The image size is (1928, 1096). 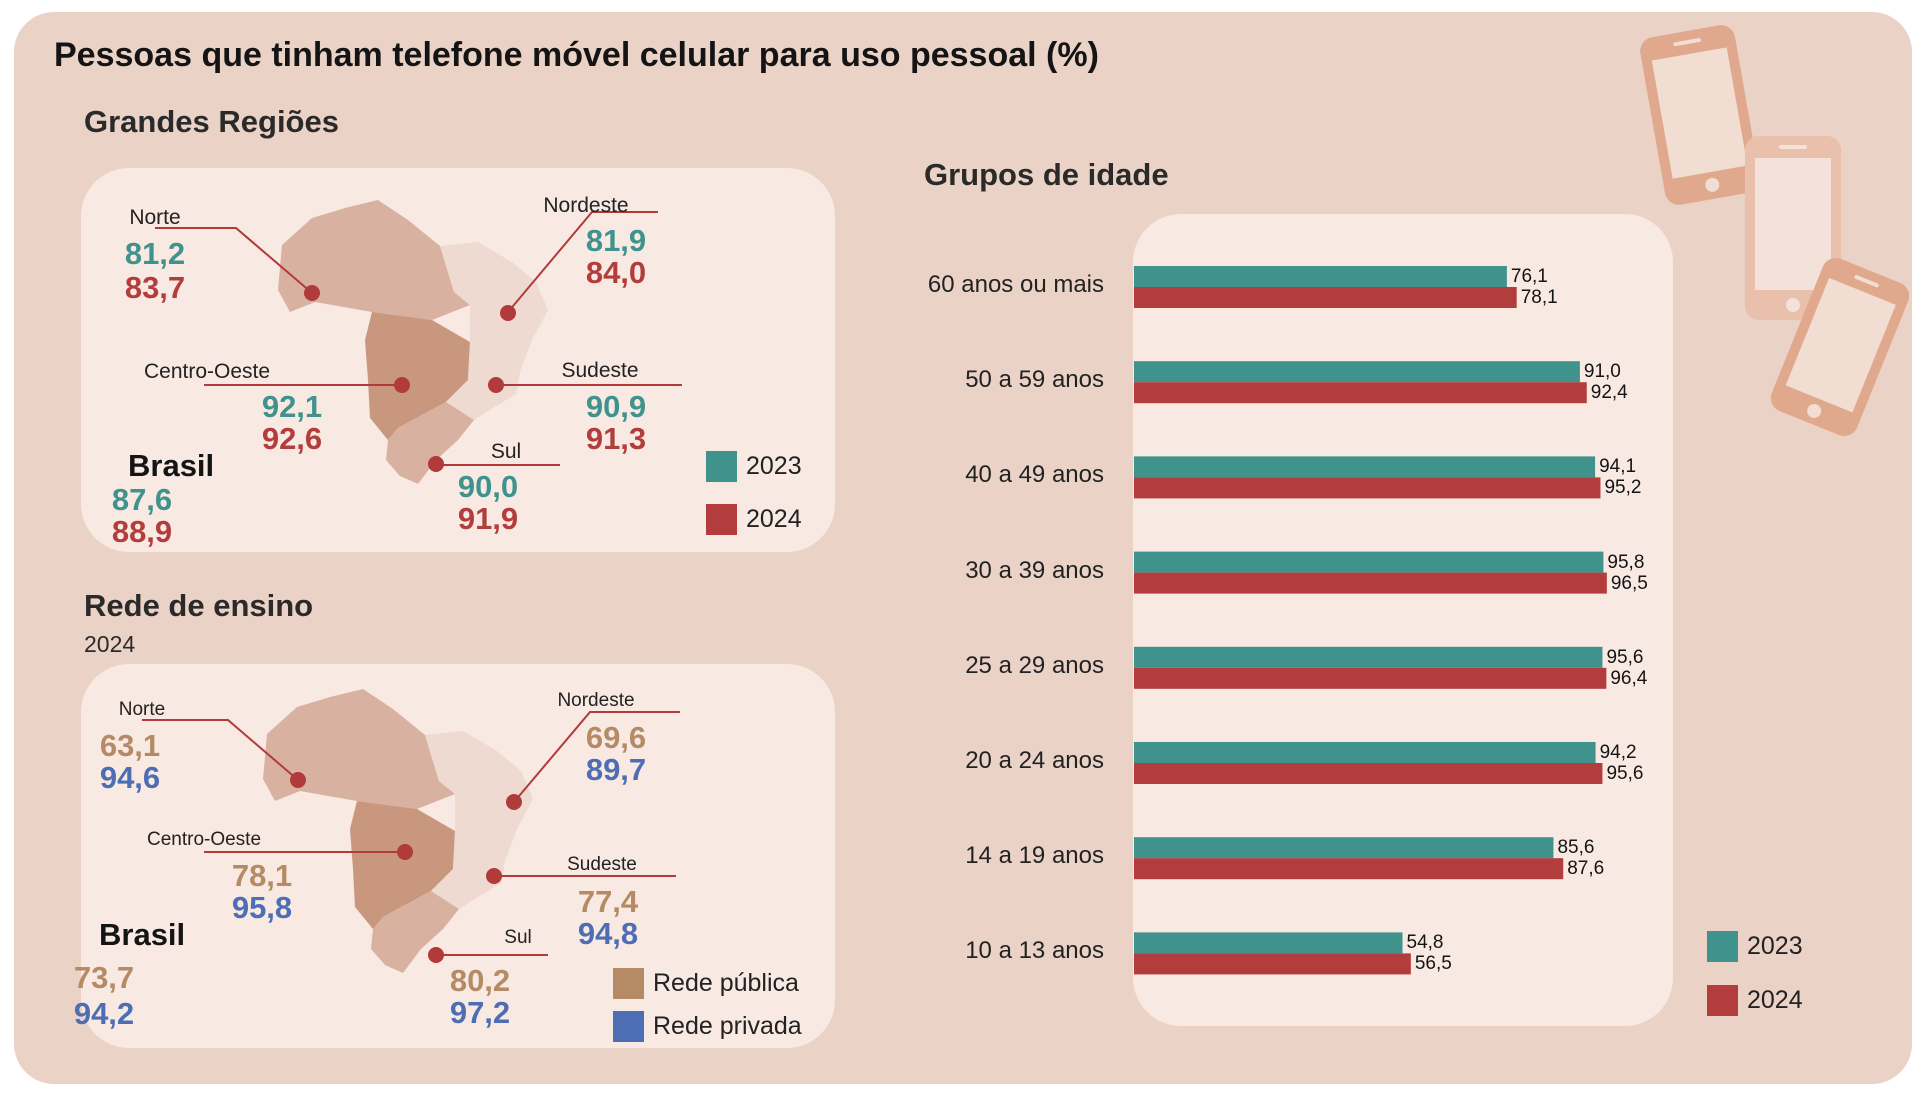 I want to click on brazil-map, so click(x=398, y=831).